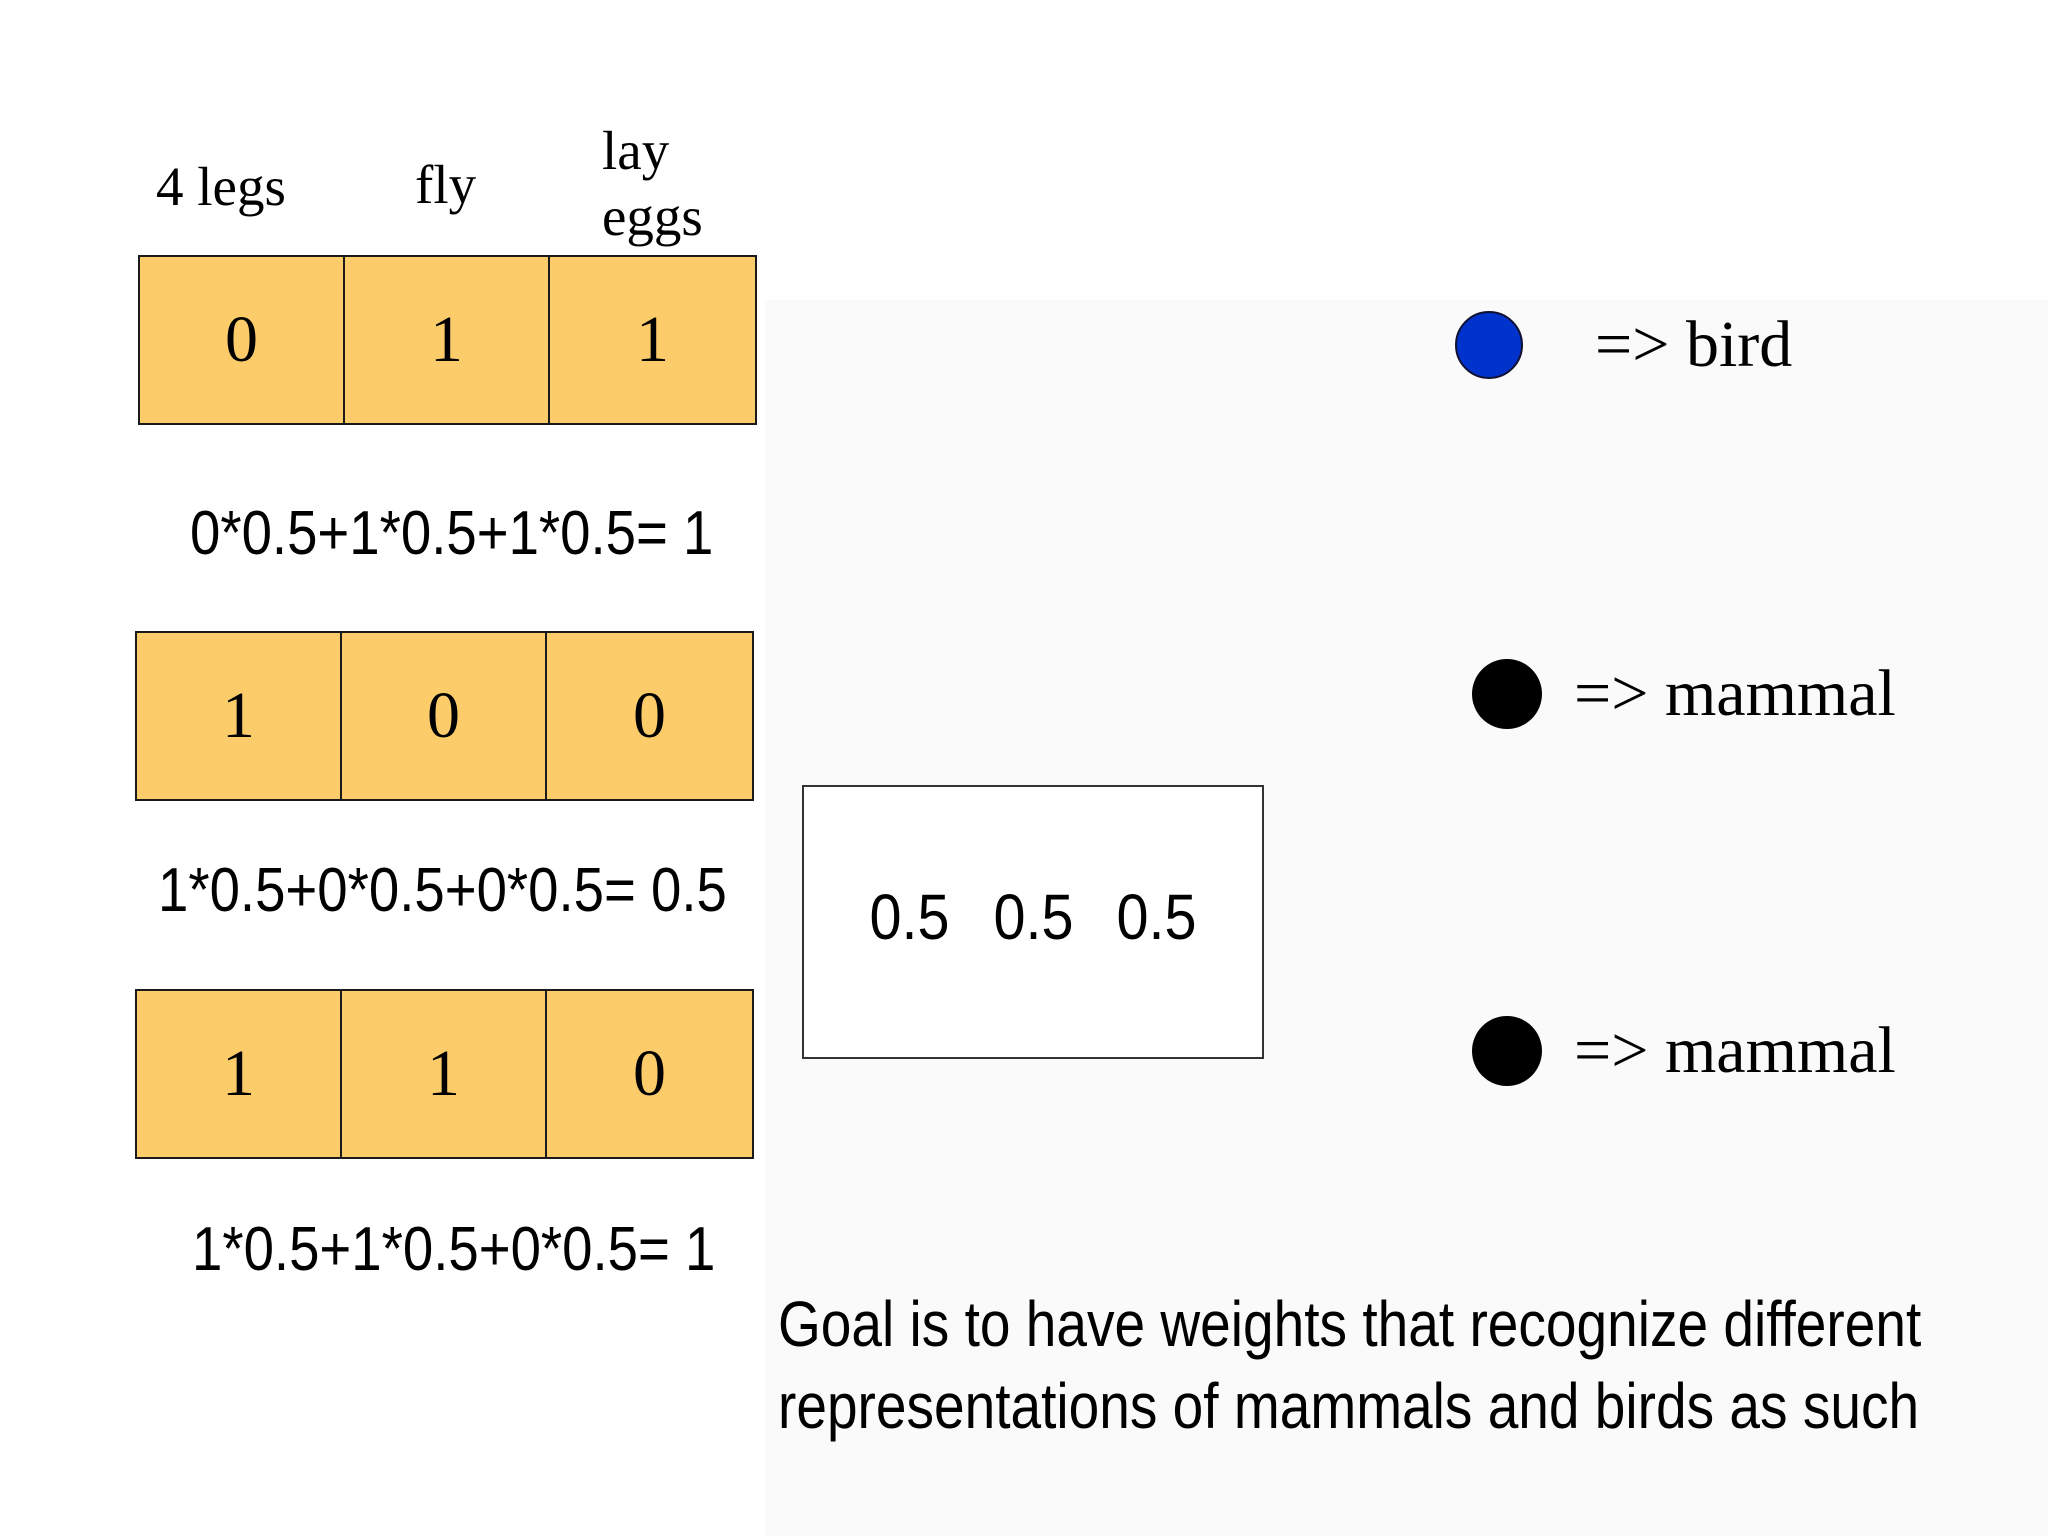 This screenshot has height=1536, width=2048. Describe the element at coordinates (652, 340) in the screenshot. I see `vector-1-cell-lay-eggs: 1` at that location.